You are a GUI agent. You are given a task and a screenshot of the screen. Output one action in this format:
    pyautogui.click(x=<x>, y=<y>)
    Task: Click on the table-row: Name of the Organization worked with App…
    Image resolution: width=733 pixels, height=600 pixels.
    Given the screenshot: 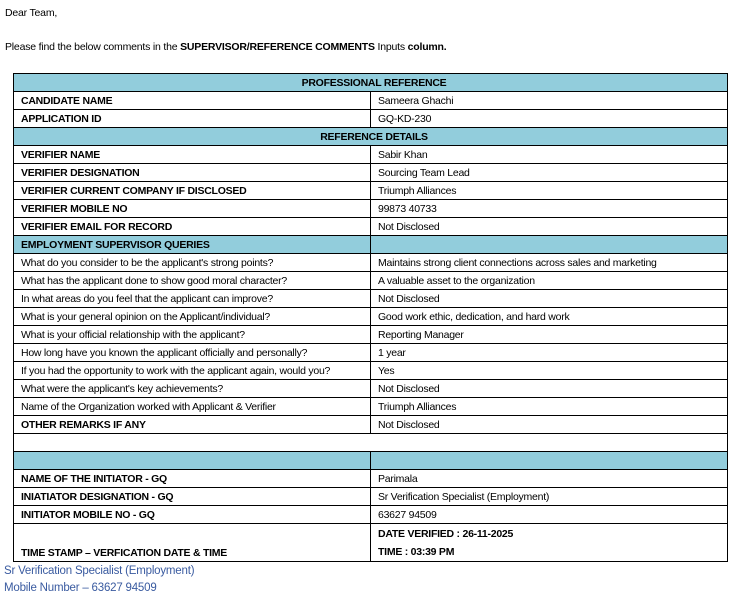 What is the action you would take?
    pyautogui.click(x=370, y=406)
    